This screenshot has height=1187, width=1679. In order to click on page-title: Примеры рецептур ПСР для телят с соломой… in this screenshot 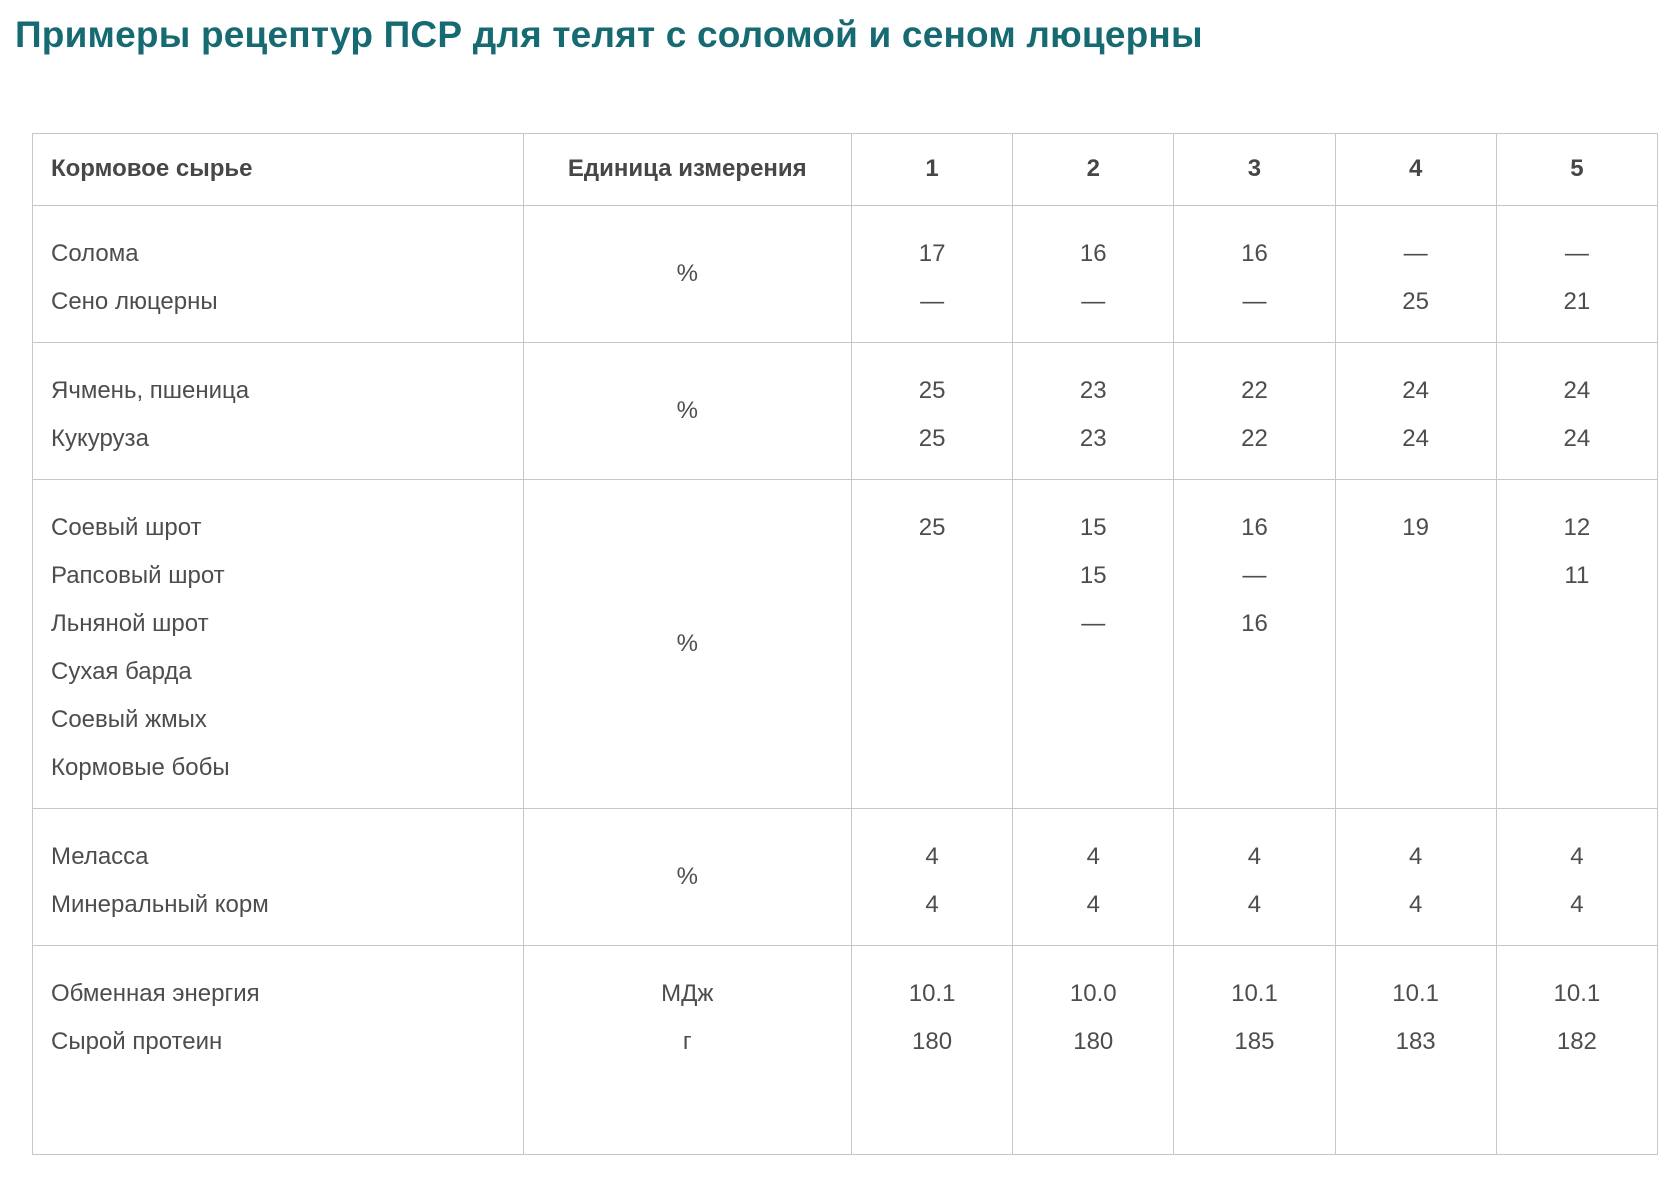, I will do `click(609, 34)`.